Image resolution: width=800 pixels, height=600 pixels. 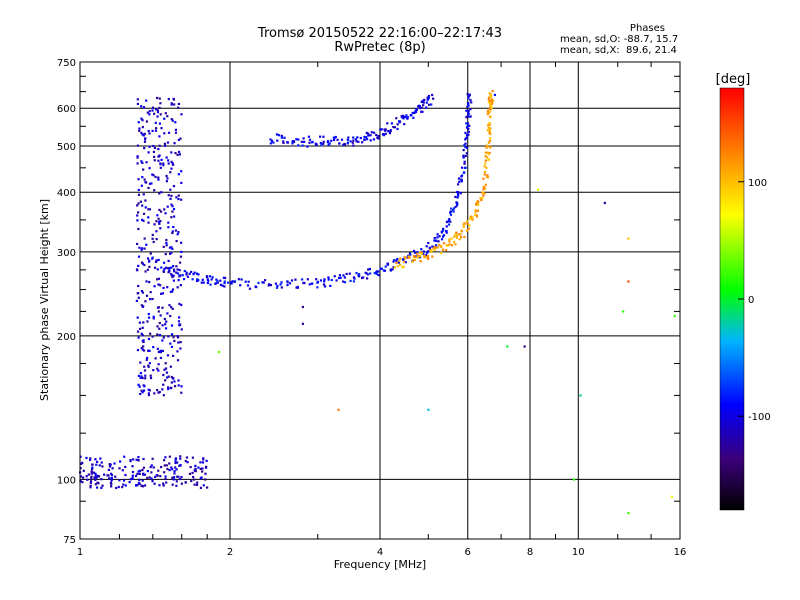 I want to click on y-tick-label: 600, so click(x=66, y=109).